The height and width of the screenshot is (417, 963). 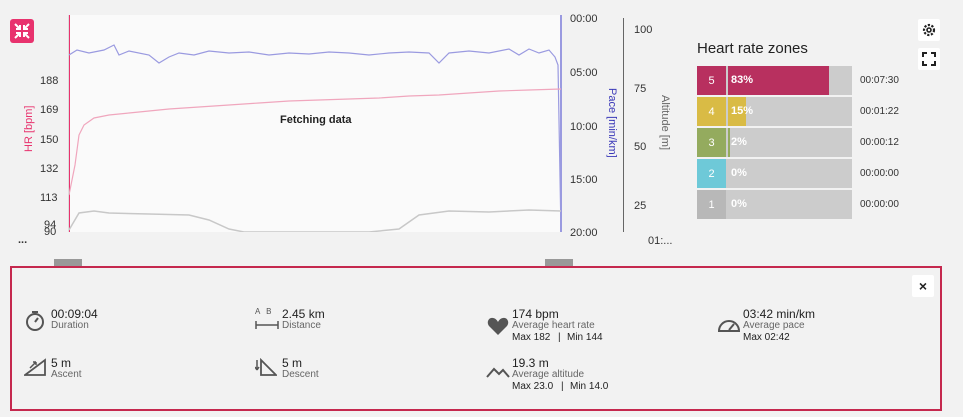 I want to click on gear-icon, so click(x=929, y=30).